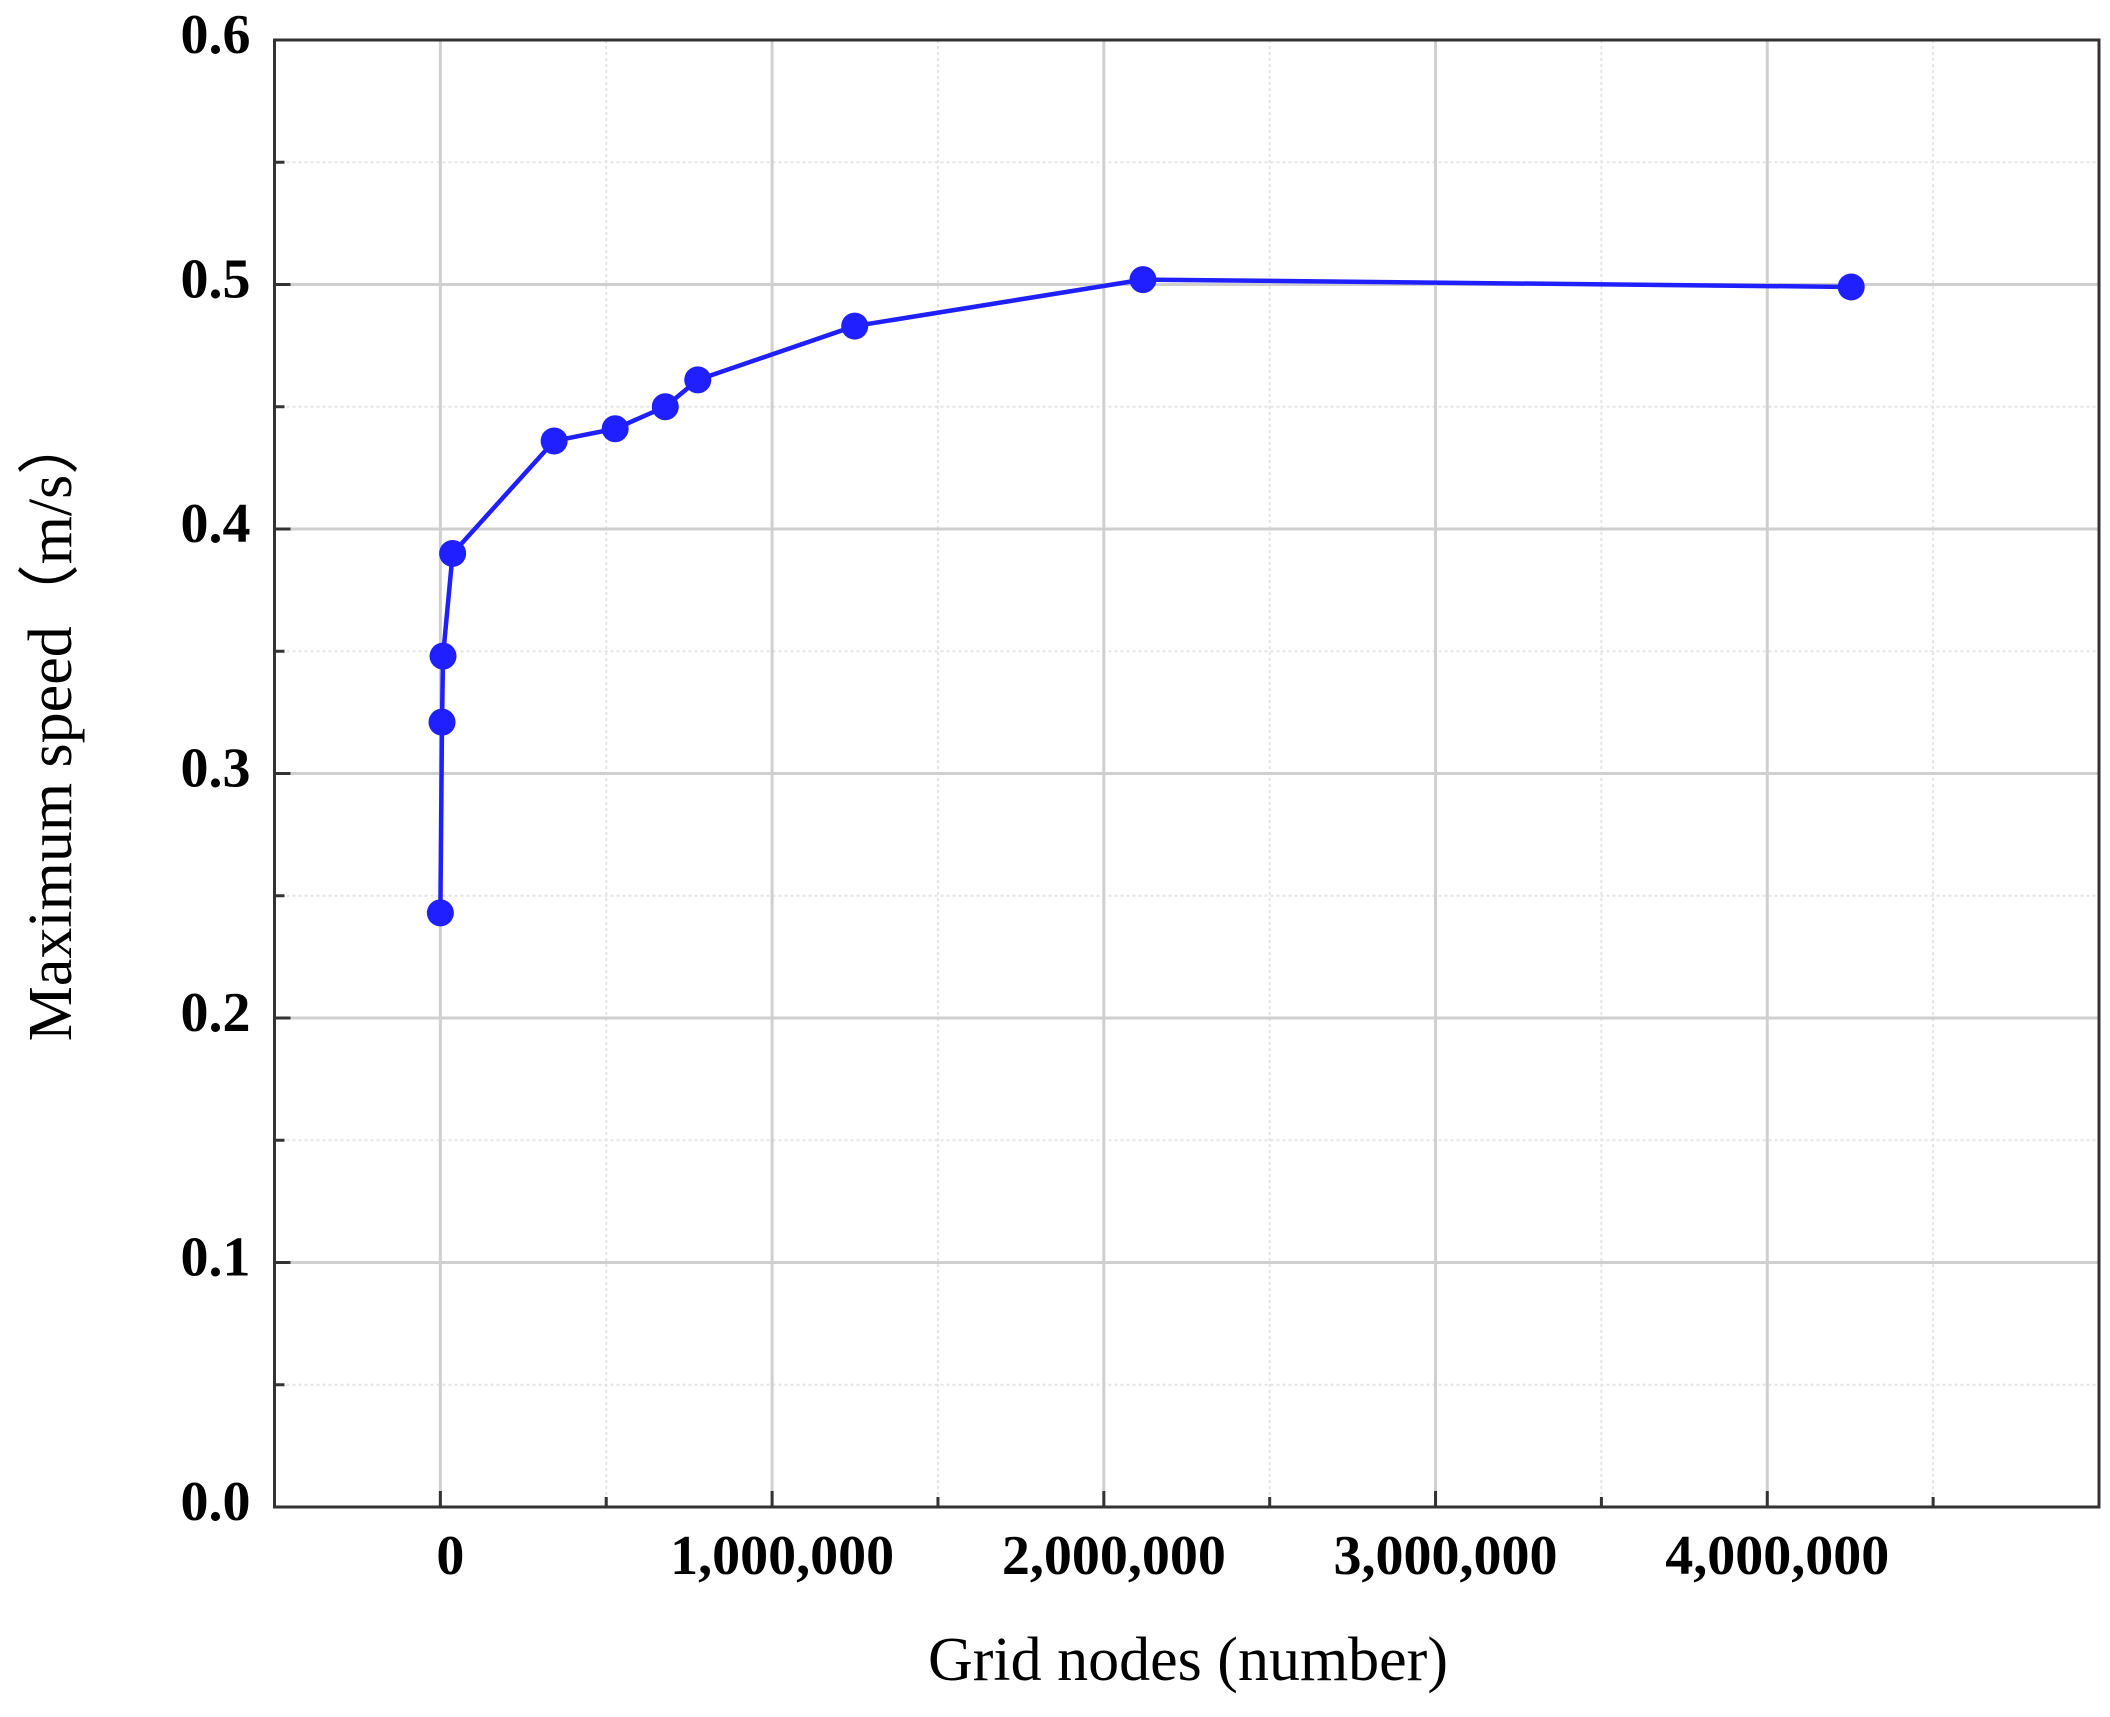 The height and width of the screenshot is (1717, 2110). Describe the element at coordinates (216, 524) in the screenshot. I see `y-tick-label: 0.4` at that location.